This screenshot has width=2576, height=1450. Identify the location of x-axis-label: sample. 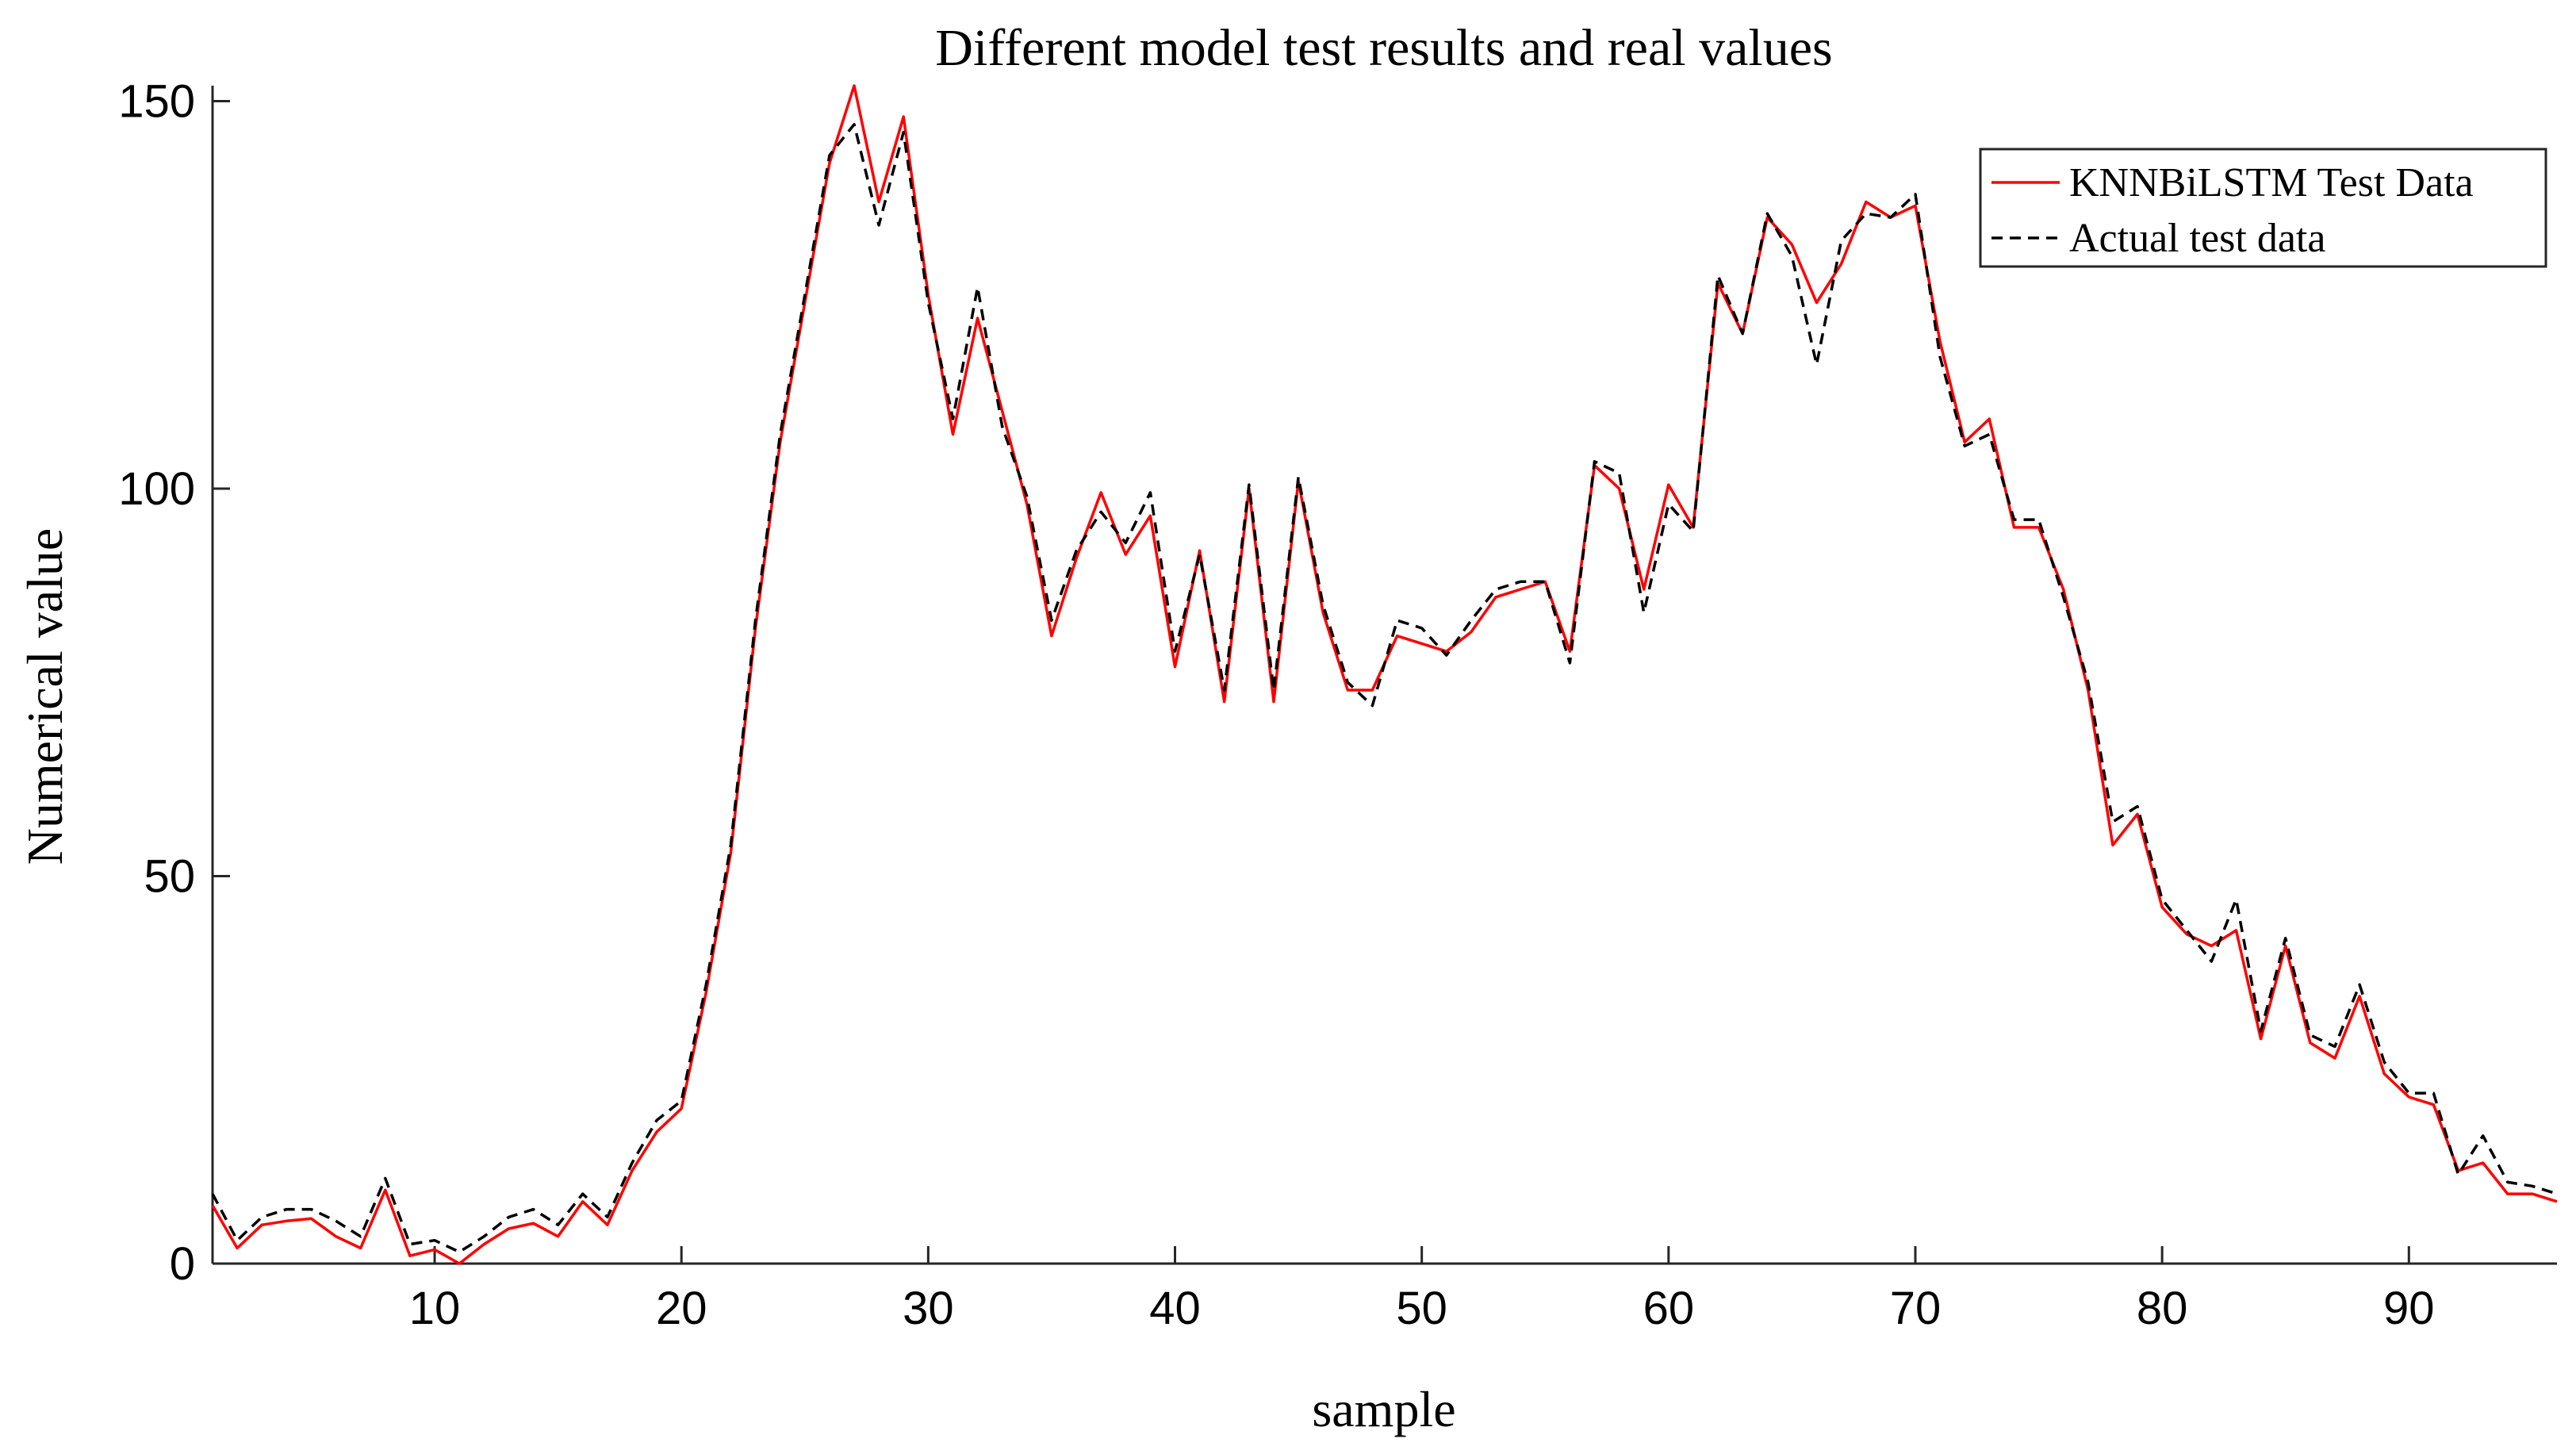
(1384, 1409).